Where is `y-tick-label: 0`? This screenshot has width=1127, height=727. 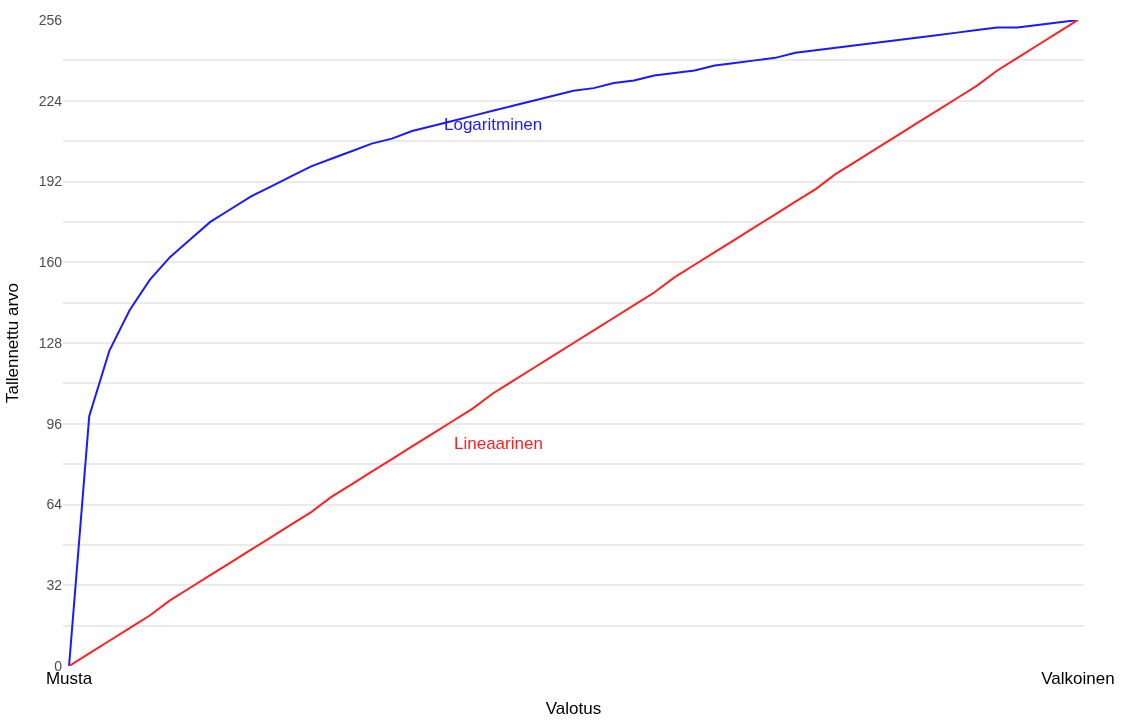
y-tick-label: 0 is located at coordinates (58, 665).